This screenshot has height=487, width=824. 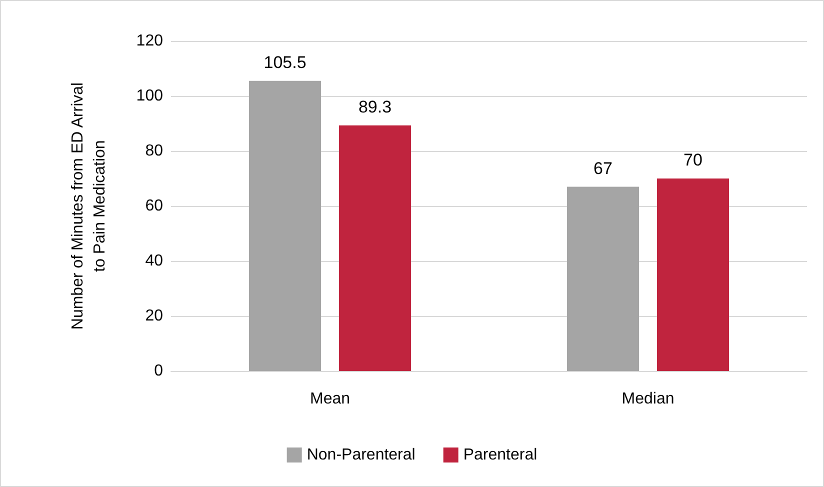 What do you see at coordinates (154, 206) in the screenshot?
I see `y-tick-label: 60` at bounding box center [154, 206].